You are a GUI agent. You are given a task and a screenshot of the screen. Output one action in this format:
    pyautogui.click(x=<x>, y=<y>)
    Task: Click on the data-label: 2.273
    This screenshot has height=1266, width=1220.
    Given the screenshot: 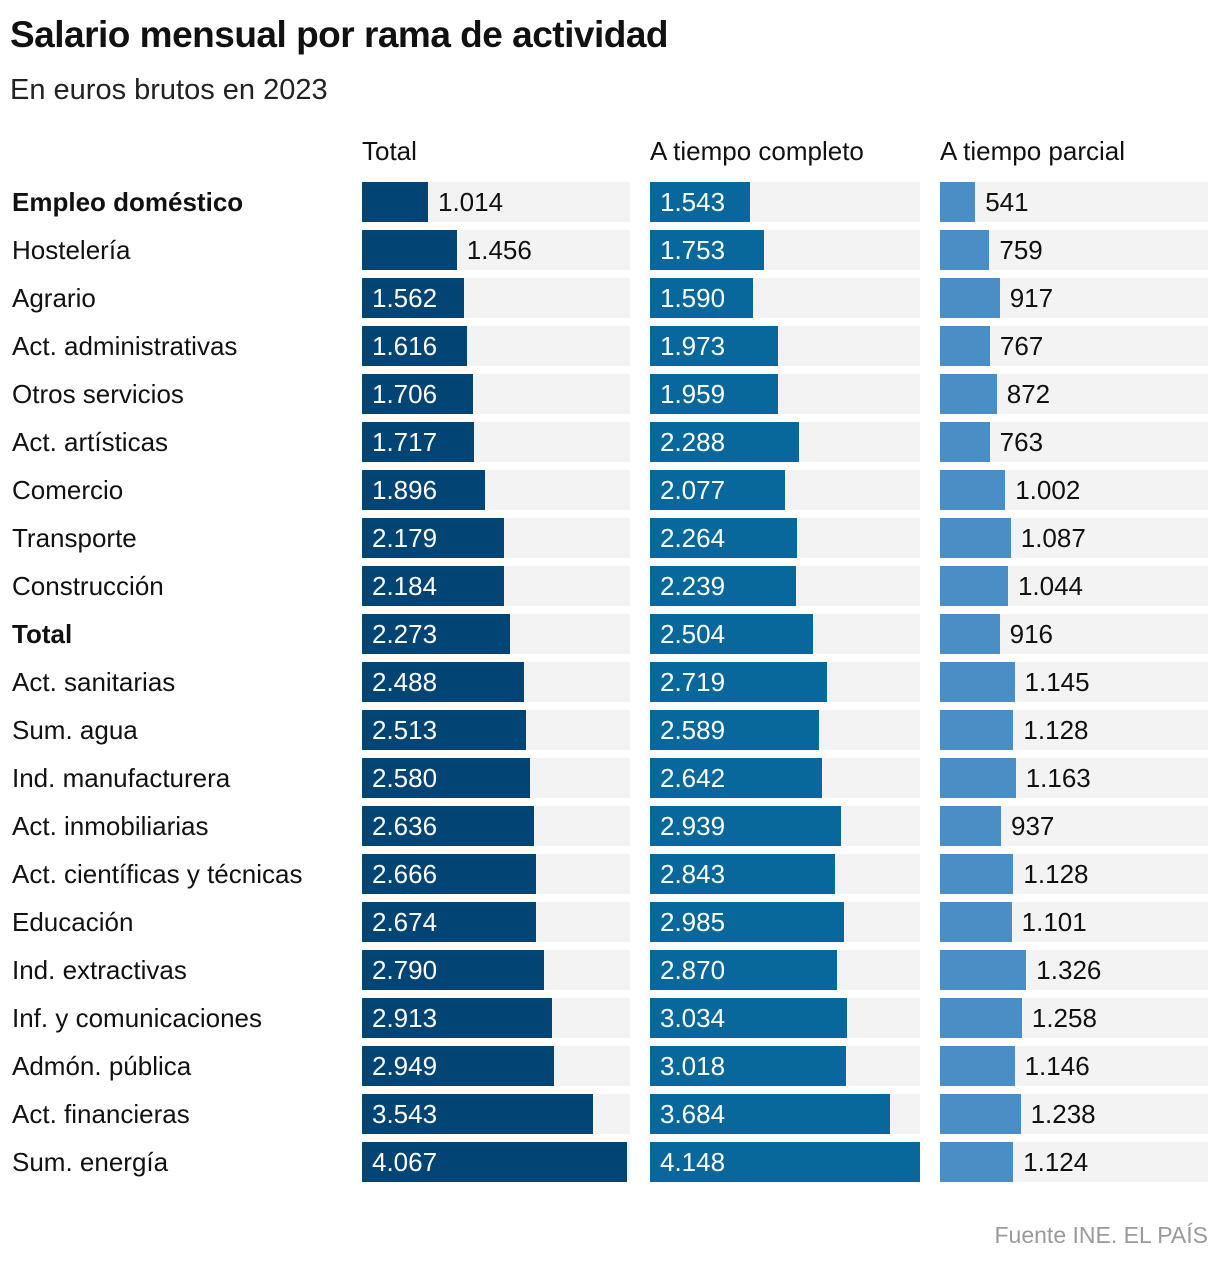 What is the action you would take?
    pyautogui.click(x=405, y=634)
    